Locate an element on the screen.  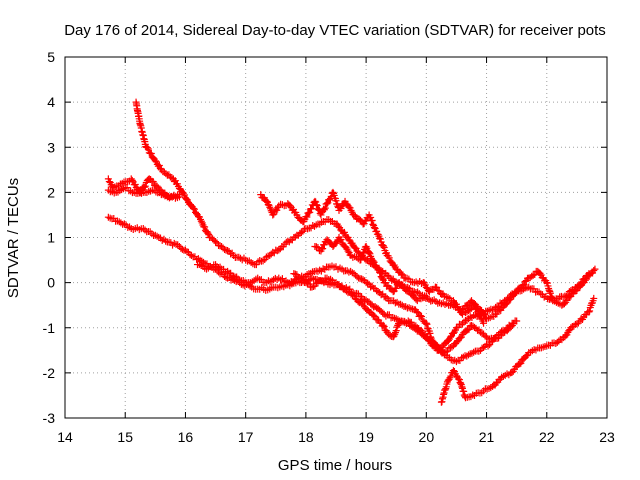
y-tick-label: 2 is located at coordinates (51, 192).